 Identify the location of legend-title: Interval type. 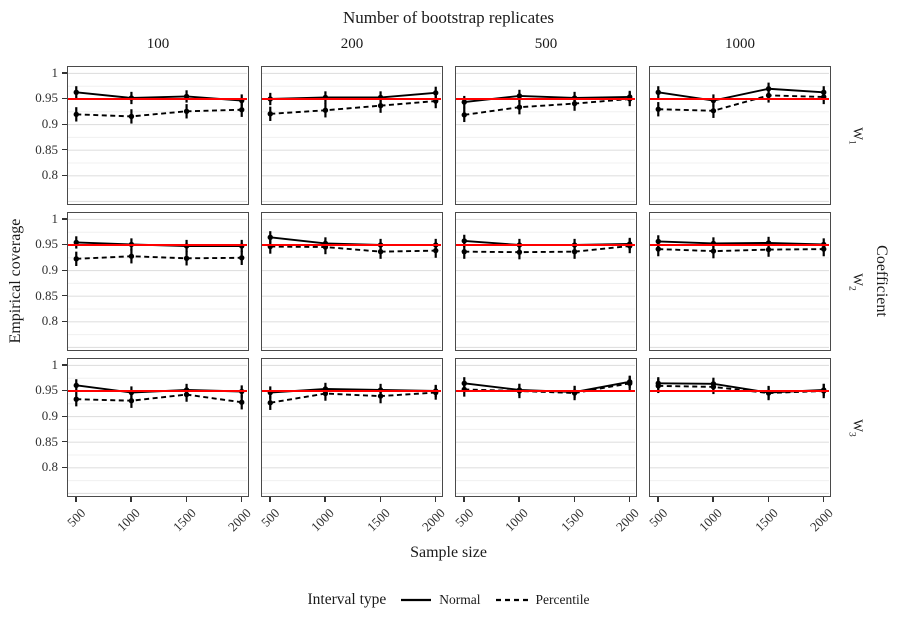
(347, 599).